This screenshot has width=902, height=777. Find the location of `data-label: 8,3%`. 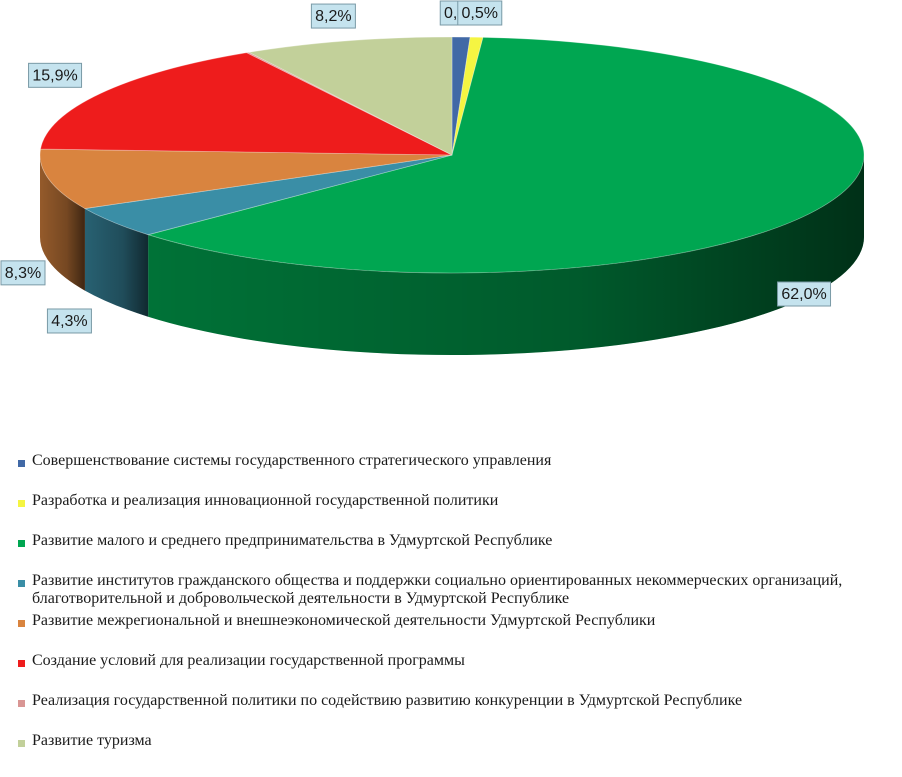

data-label: 8,3% is located at coordinates (23, 273).